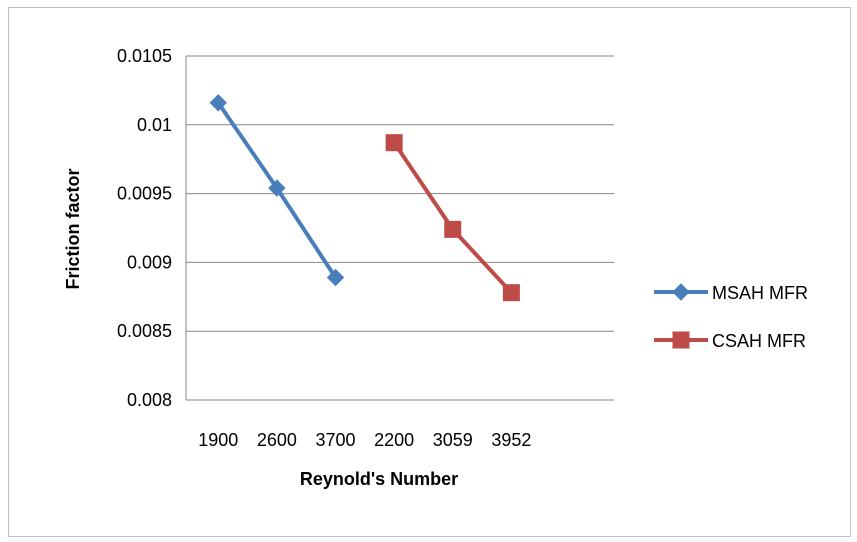  I want to click on legend-entry-0: MSAH MFR, so click(731, 293).